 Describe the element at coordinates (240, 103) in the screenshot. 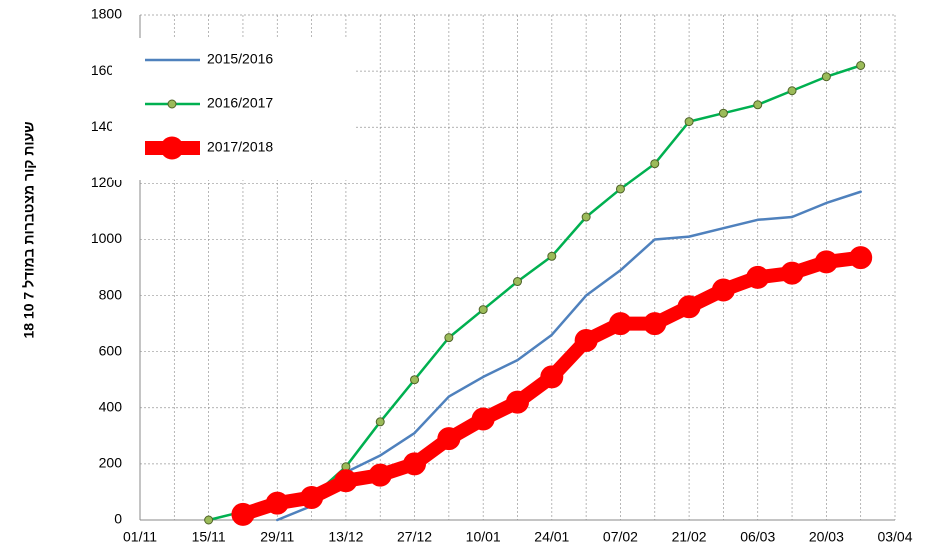

I see `legend-label: 2016/2017` at that location.